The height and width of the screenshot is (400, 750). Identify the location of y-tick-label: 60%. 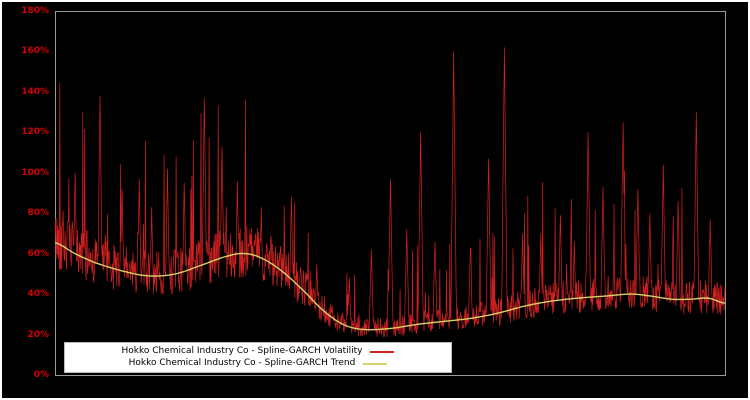
(38, 253).